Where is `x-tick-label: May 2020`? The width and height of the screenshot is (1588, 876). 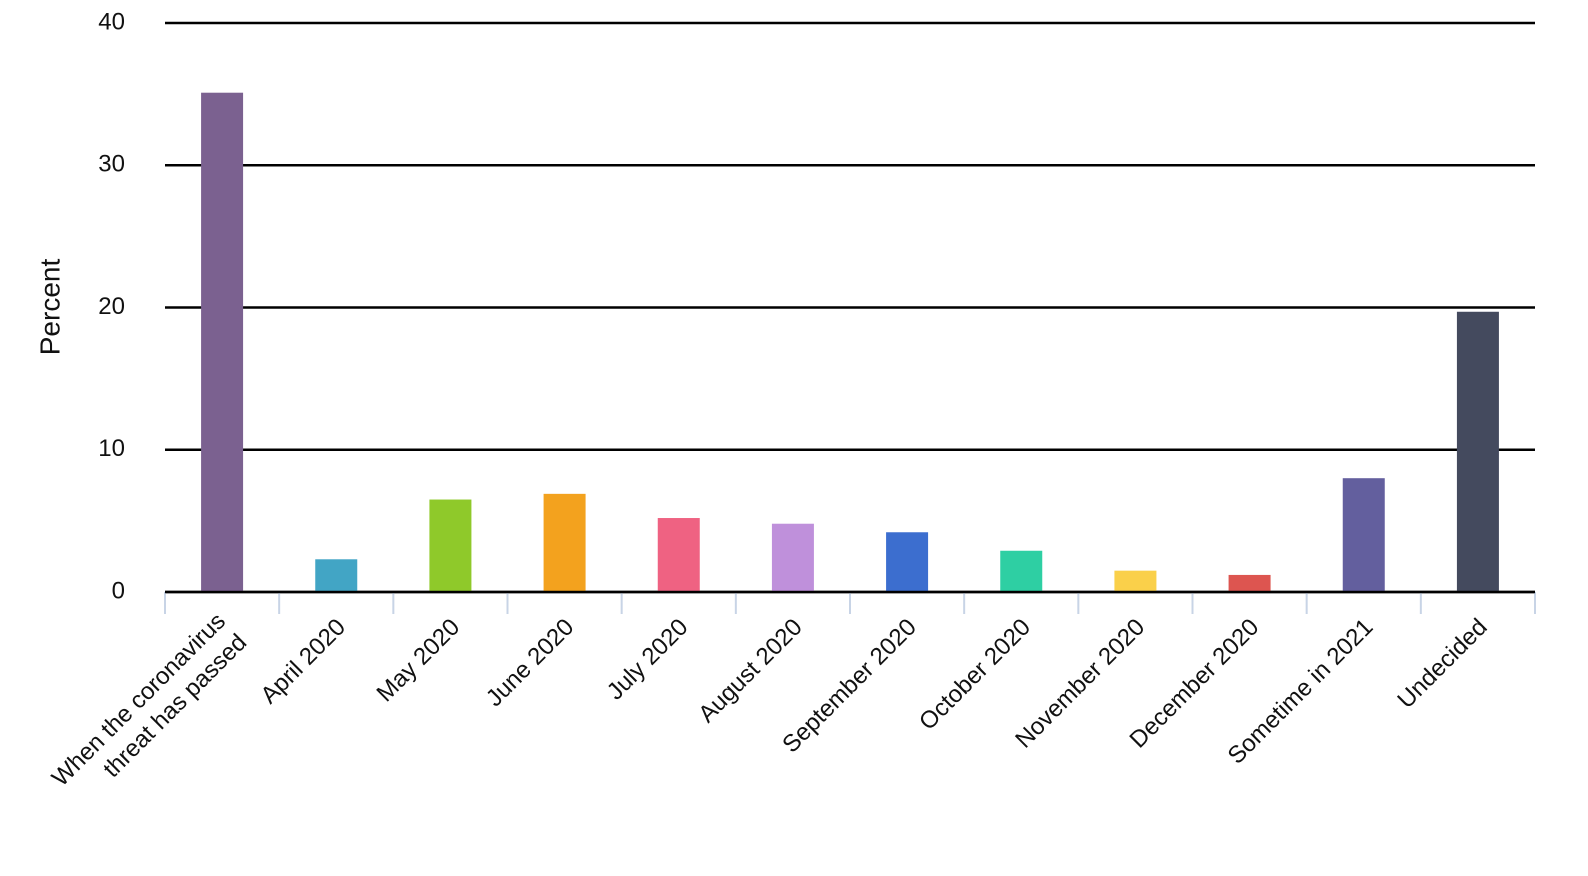 x-tick-label: May 2020 is located at coordinates (419, 661).